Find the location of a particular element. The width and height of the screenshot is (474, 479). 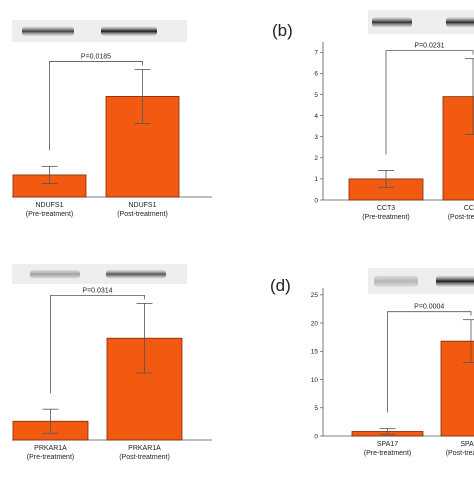

y-tick-label: 3 is located at coordinates (316, 137).